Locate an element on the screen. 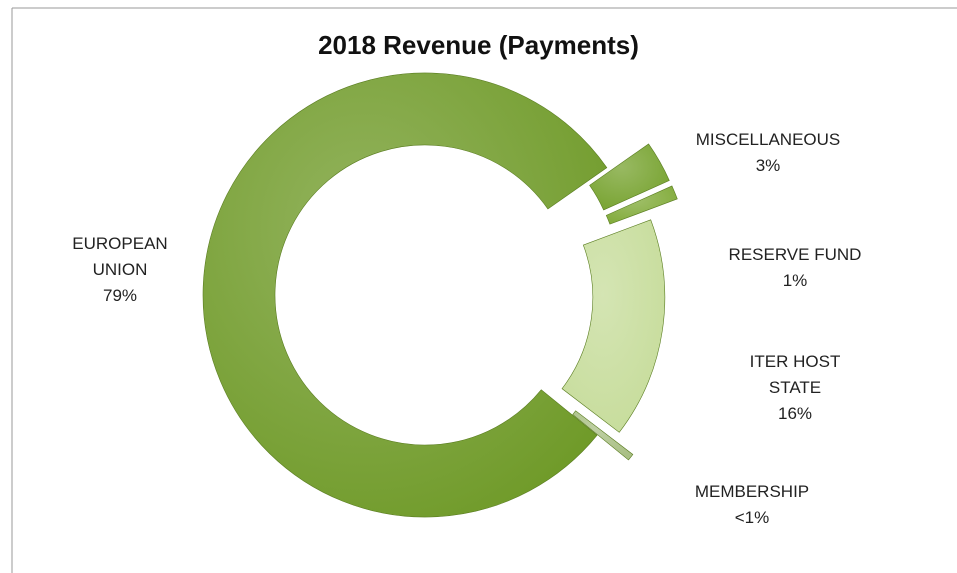 The height and width of the screenshot is (573, 957). slice-label: MEMBERSHIP <1% is located at coordinates (752, 505).